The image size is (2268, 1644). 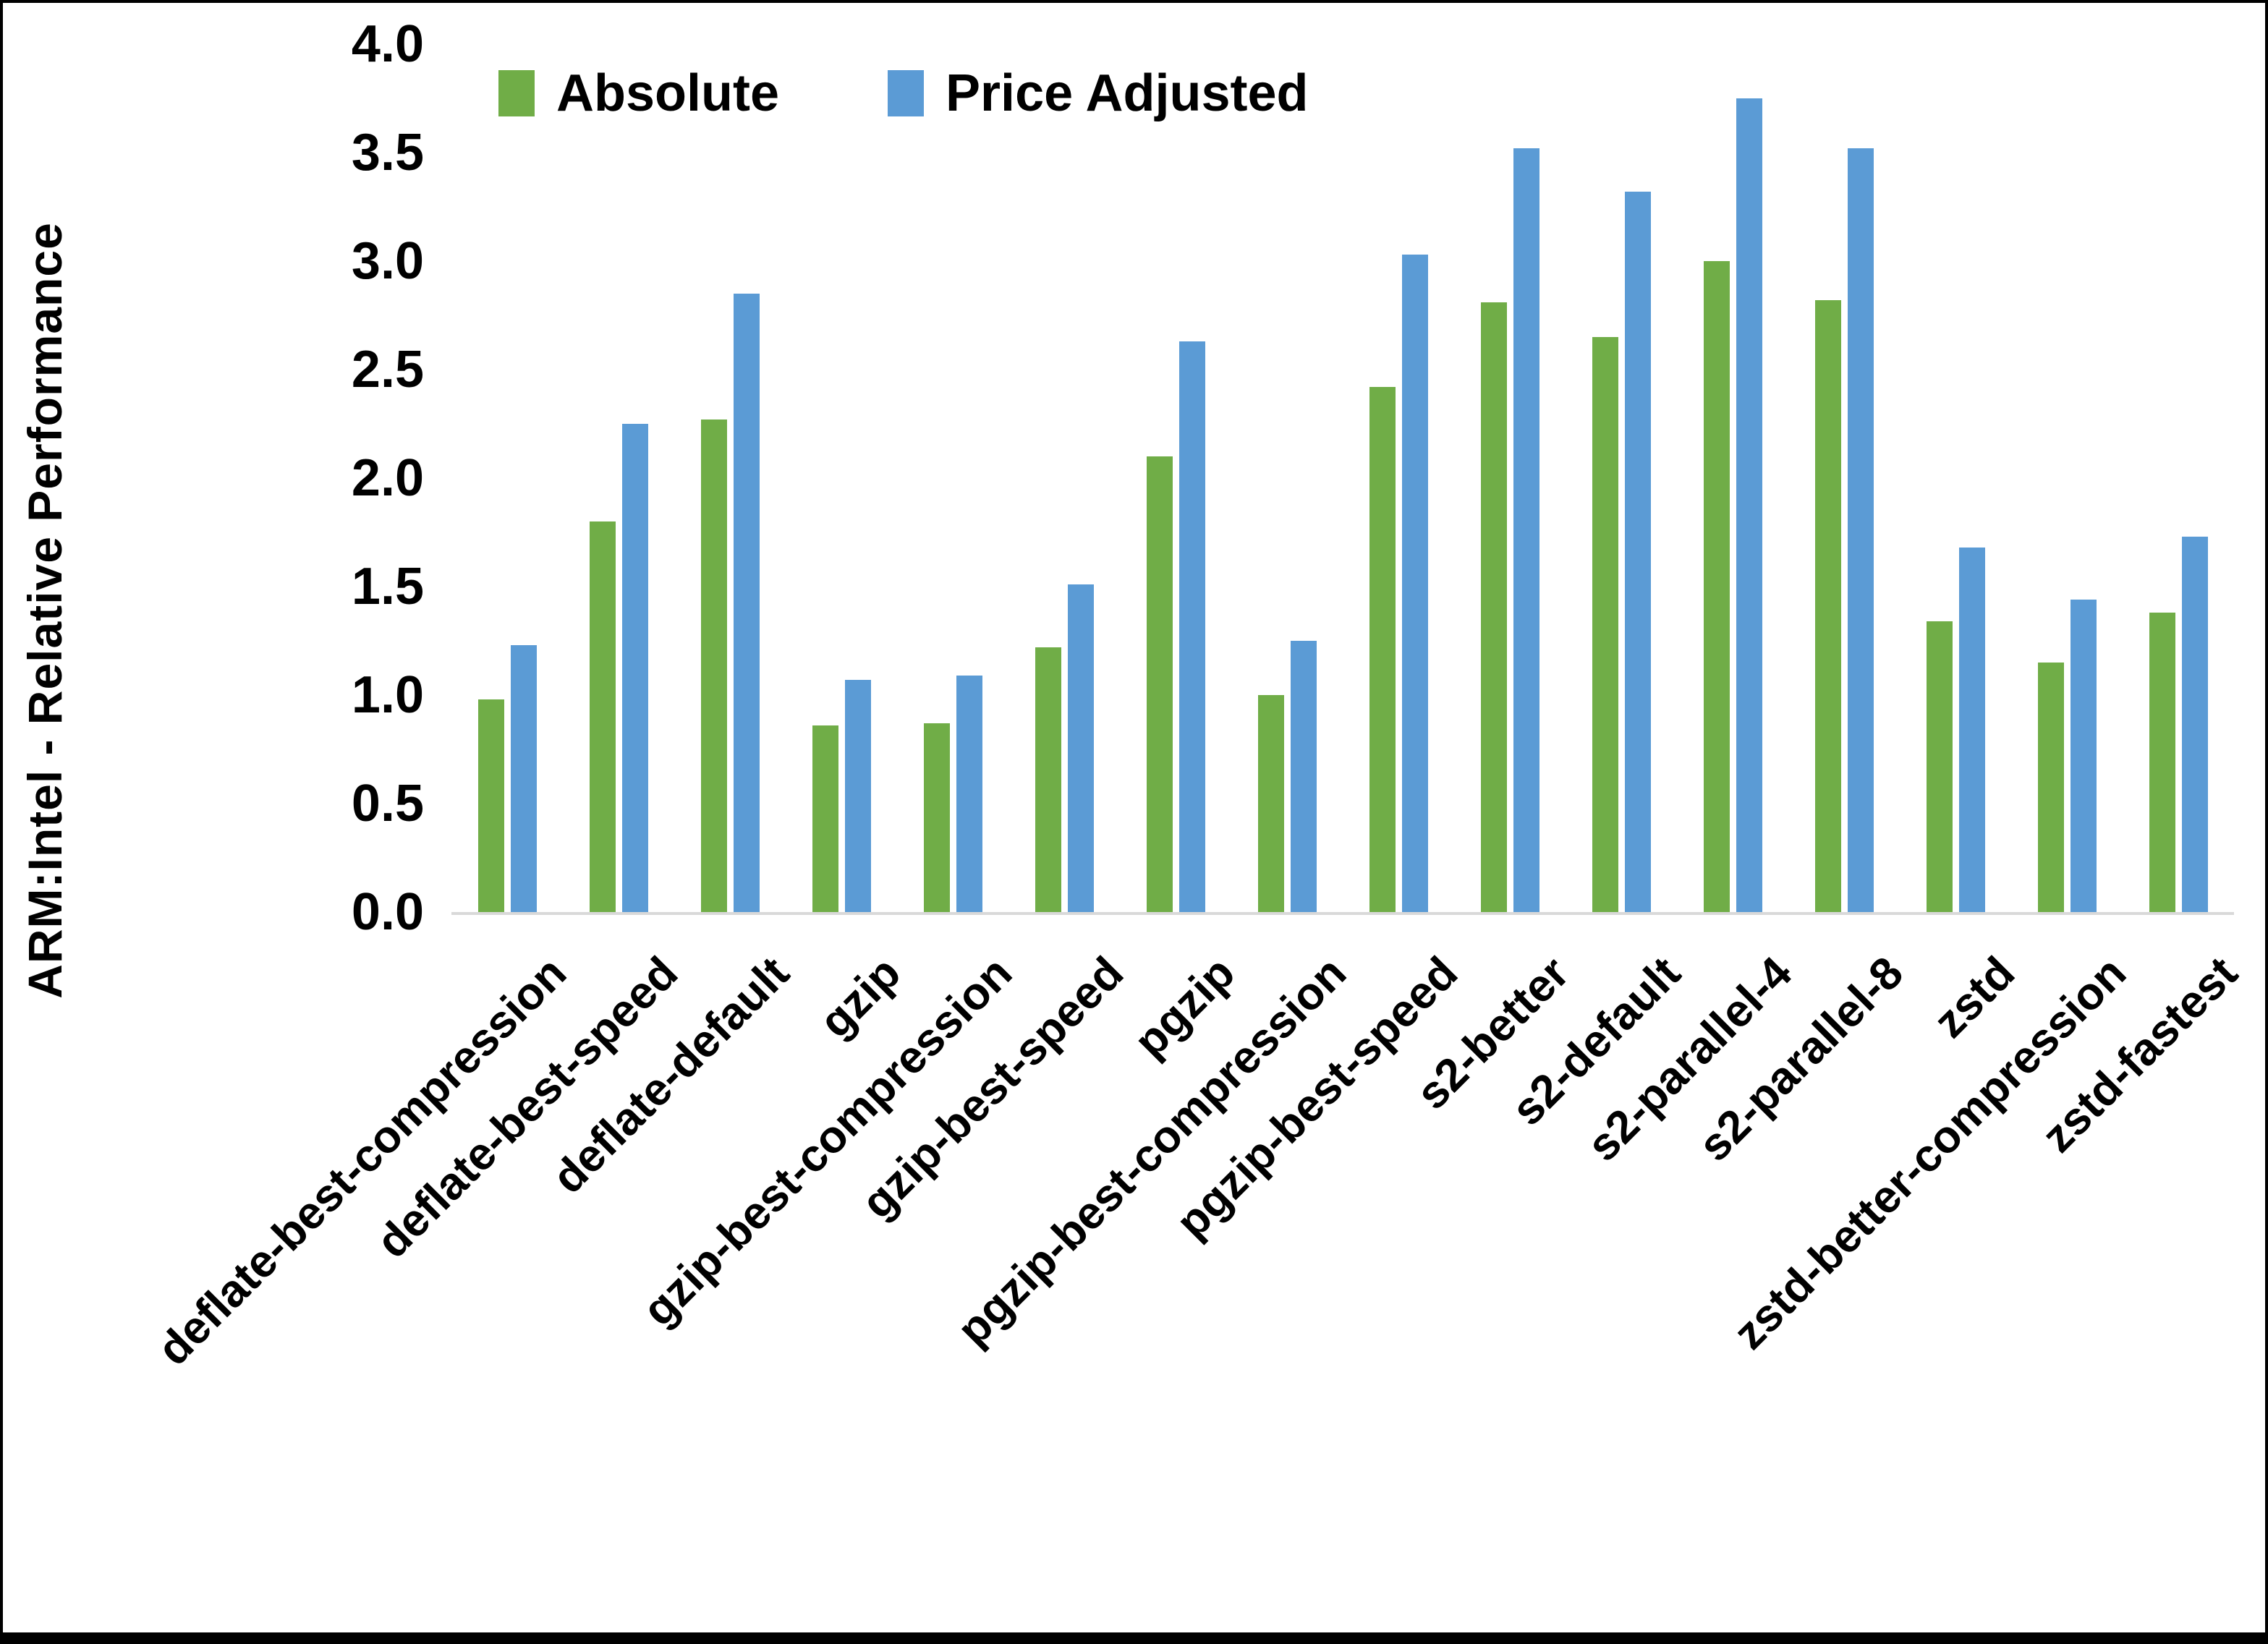 I want to click on legend-item-absolute: Absolute, so click(x=638, y=93).